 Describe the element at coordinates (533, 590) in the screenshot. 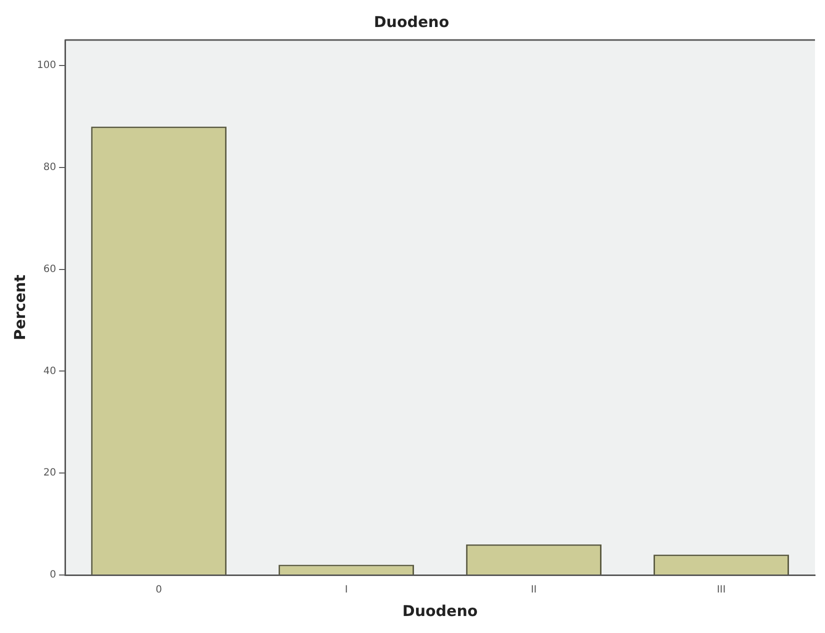

I see `x-tick-label: II` at that location.